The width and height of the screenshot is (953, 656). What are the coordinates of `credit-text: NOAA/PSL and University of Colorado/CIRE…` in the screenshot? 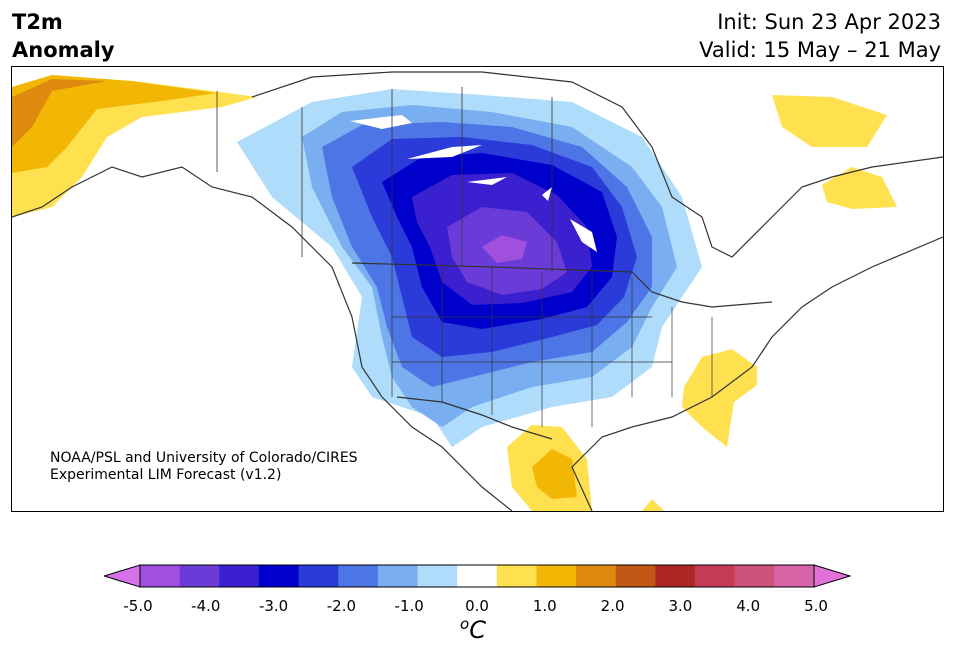 It's located at (204, 467).